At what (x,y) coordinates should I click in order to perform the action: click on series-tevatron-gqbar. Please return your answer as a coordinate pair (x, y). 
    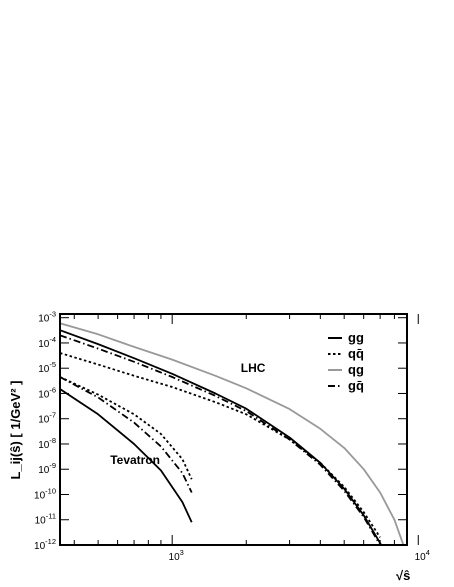
    Looking at the image, I should click on (126, 434).